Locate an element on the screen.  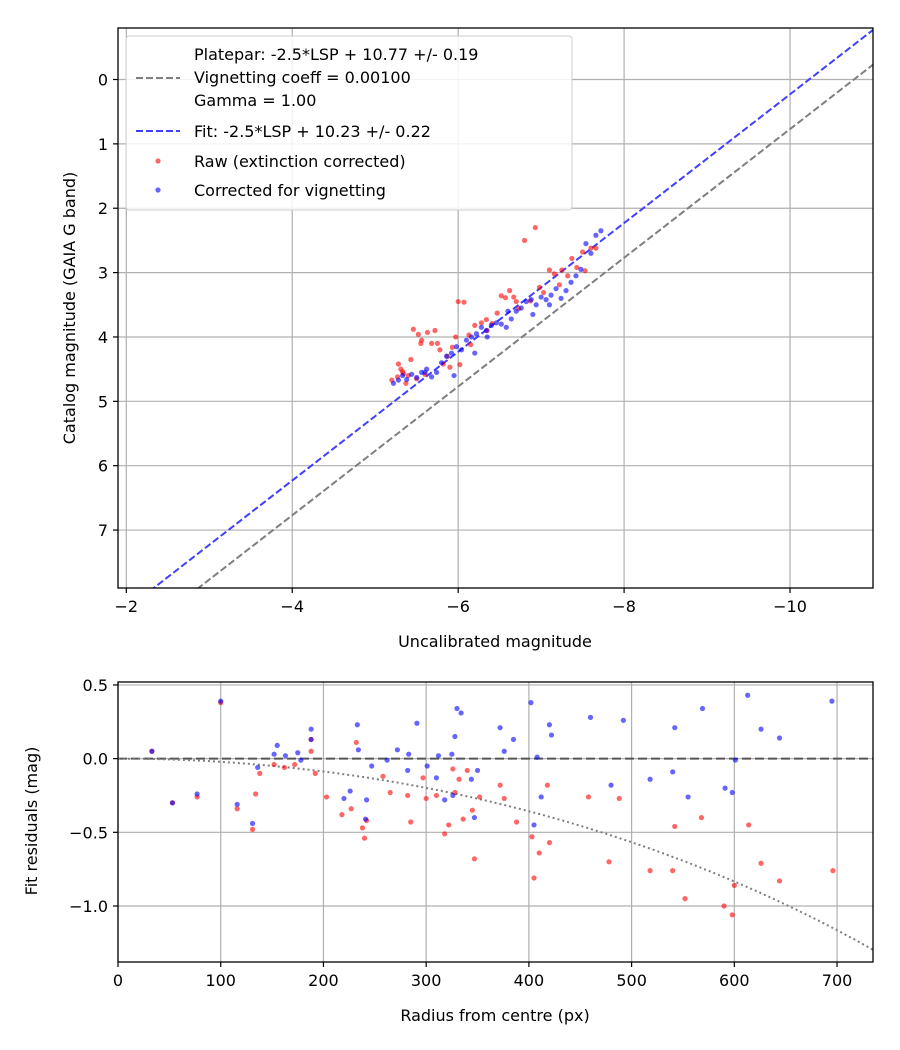
top-x-tick-label: −8 is located at coordinates (624, 606).